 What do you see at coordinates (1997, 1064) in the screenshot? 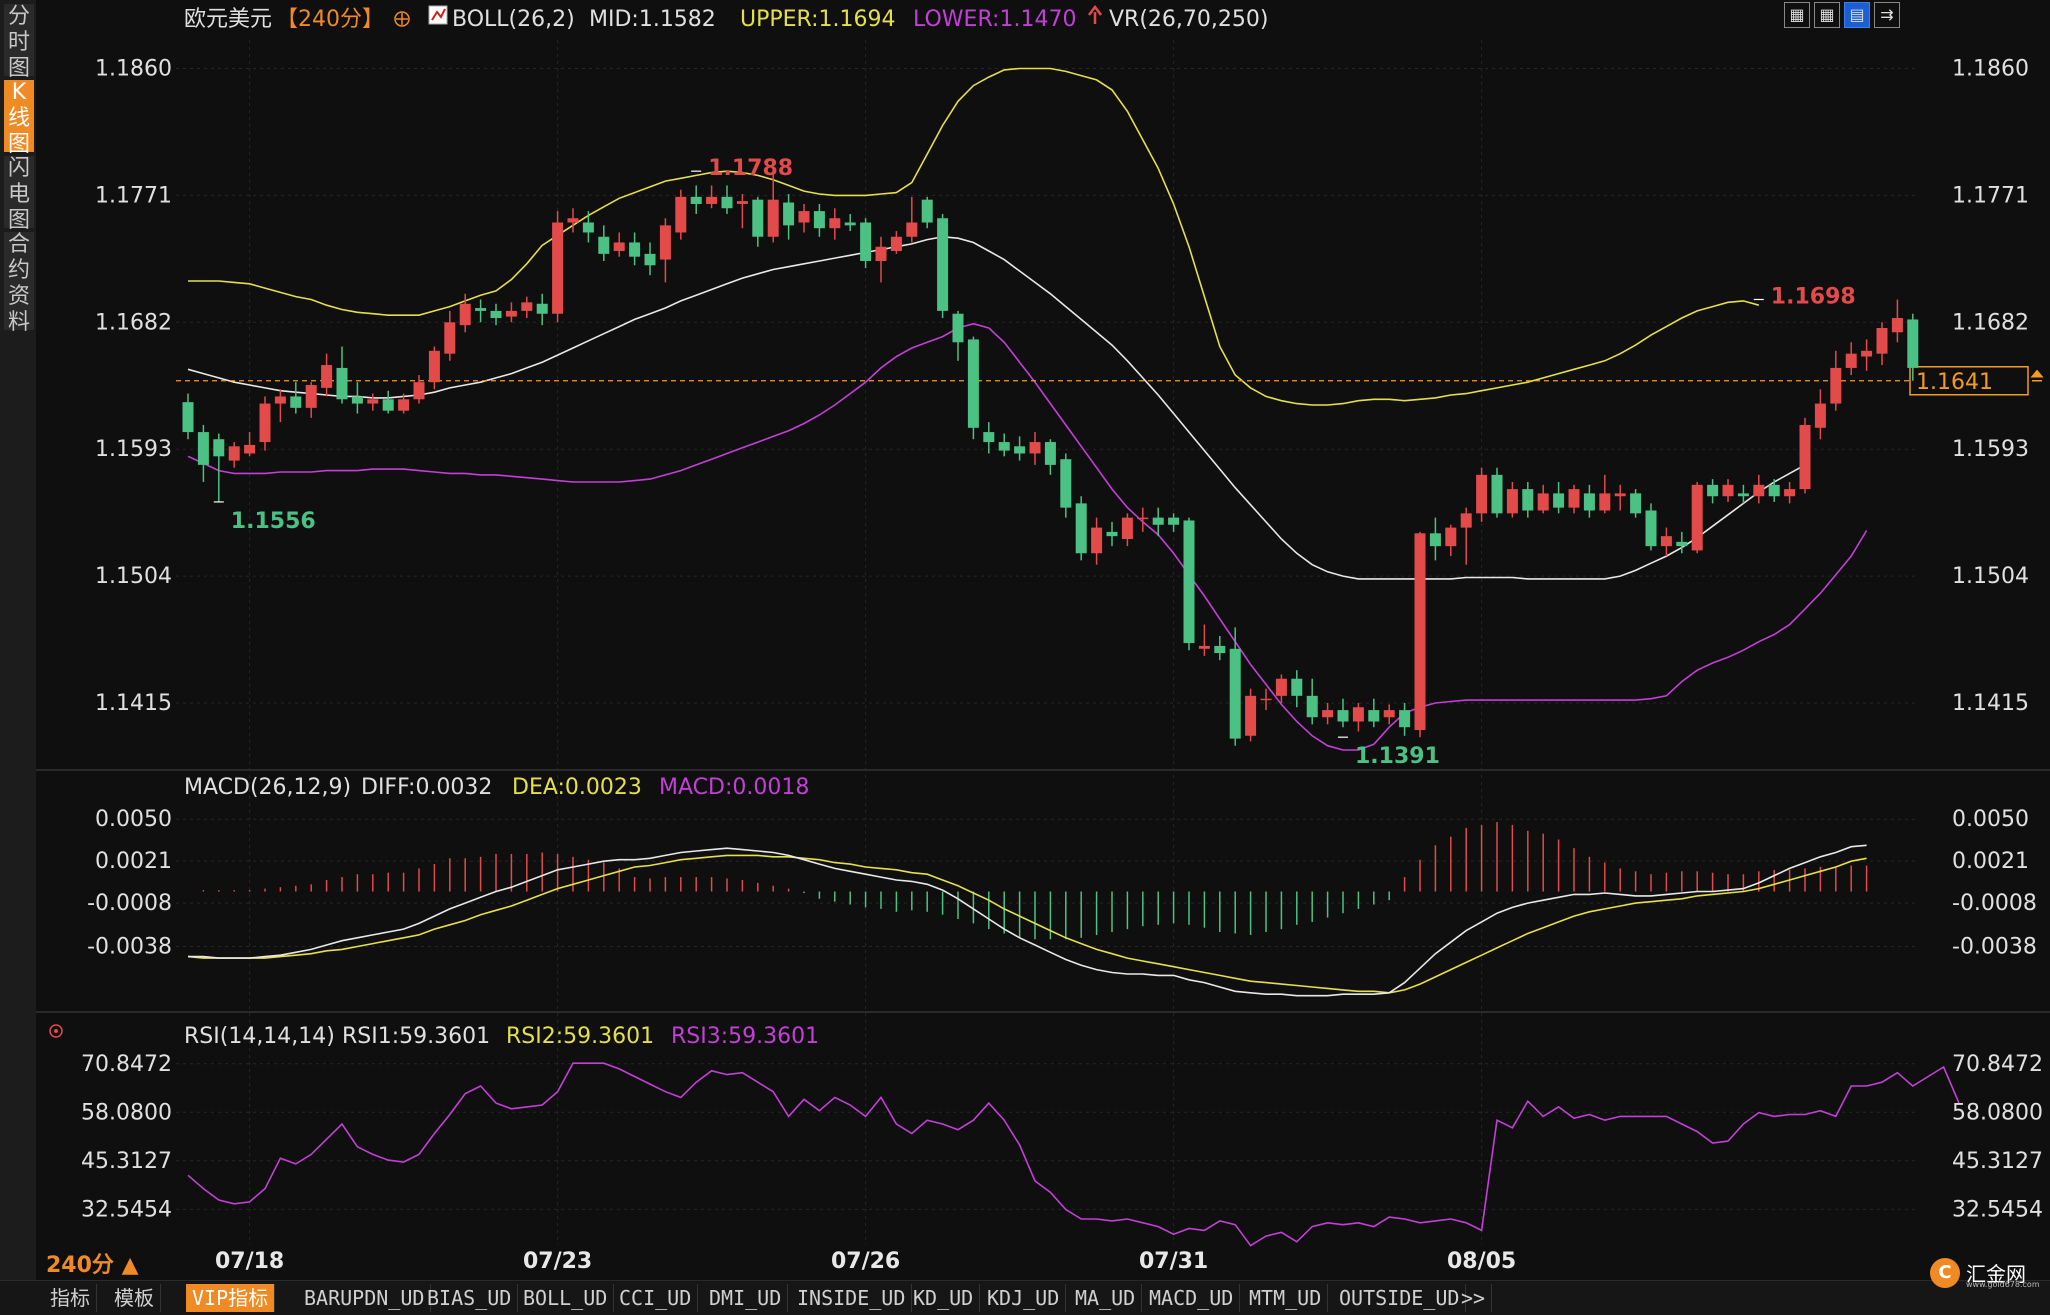
I see `y-tick-right: 70.8472` at bounding box center [1997, 1064].